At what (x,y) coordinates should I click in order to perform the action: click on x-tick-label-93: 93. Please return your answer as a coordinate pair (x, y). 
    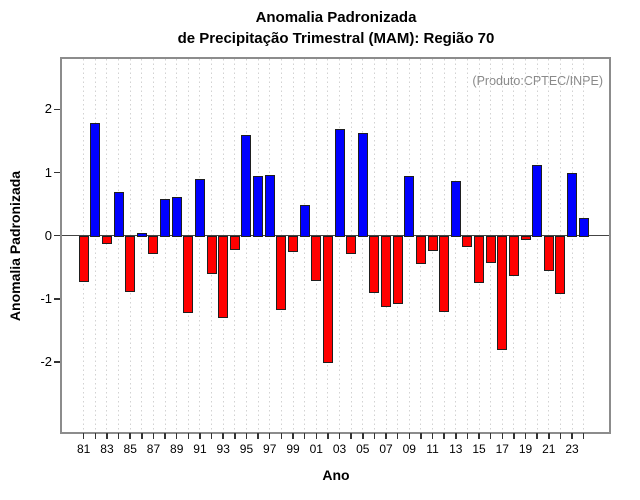
    Looking at the image, I should click on (223, 449).